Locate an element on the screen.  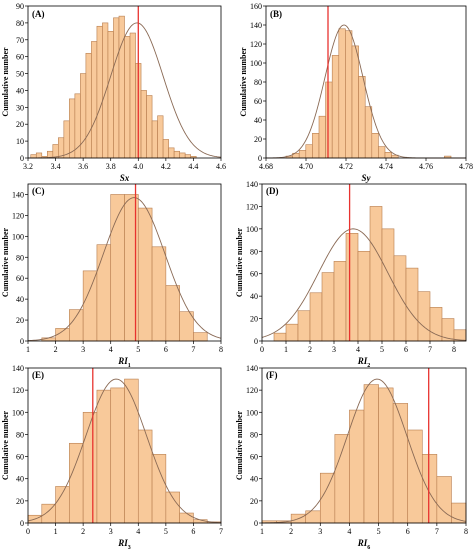
x-axis-label-main: Sx is located at coordinates (125, 178).